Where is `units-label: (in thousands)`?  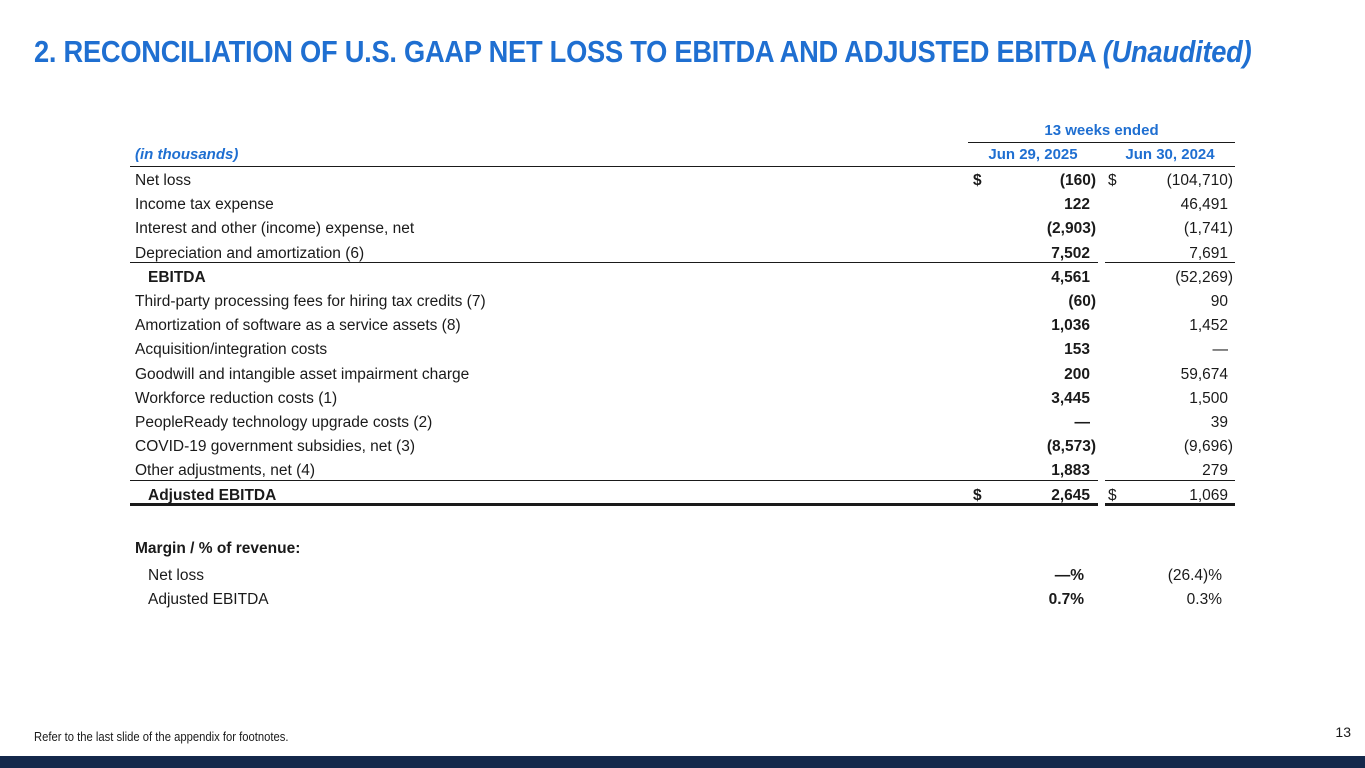 units-label: (in thousands) is located at coordinates (187, 154).